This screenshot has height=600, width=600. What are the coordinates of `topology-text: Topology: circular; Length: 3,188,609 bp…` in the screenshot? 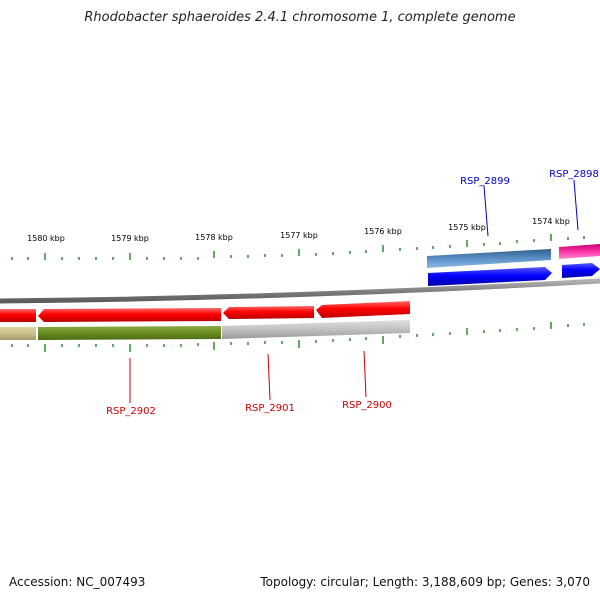 It's located at (425, 582).